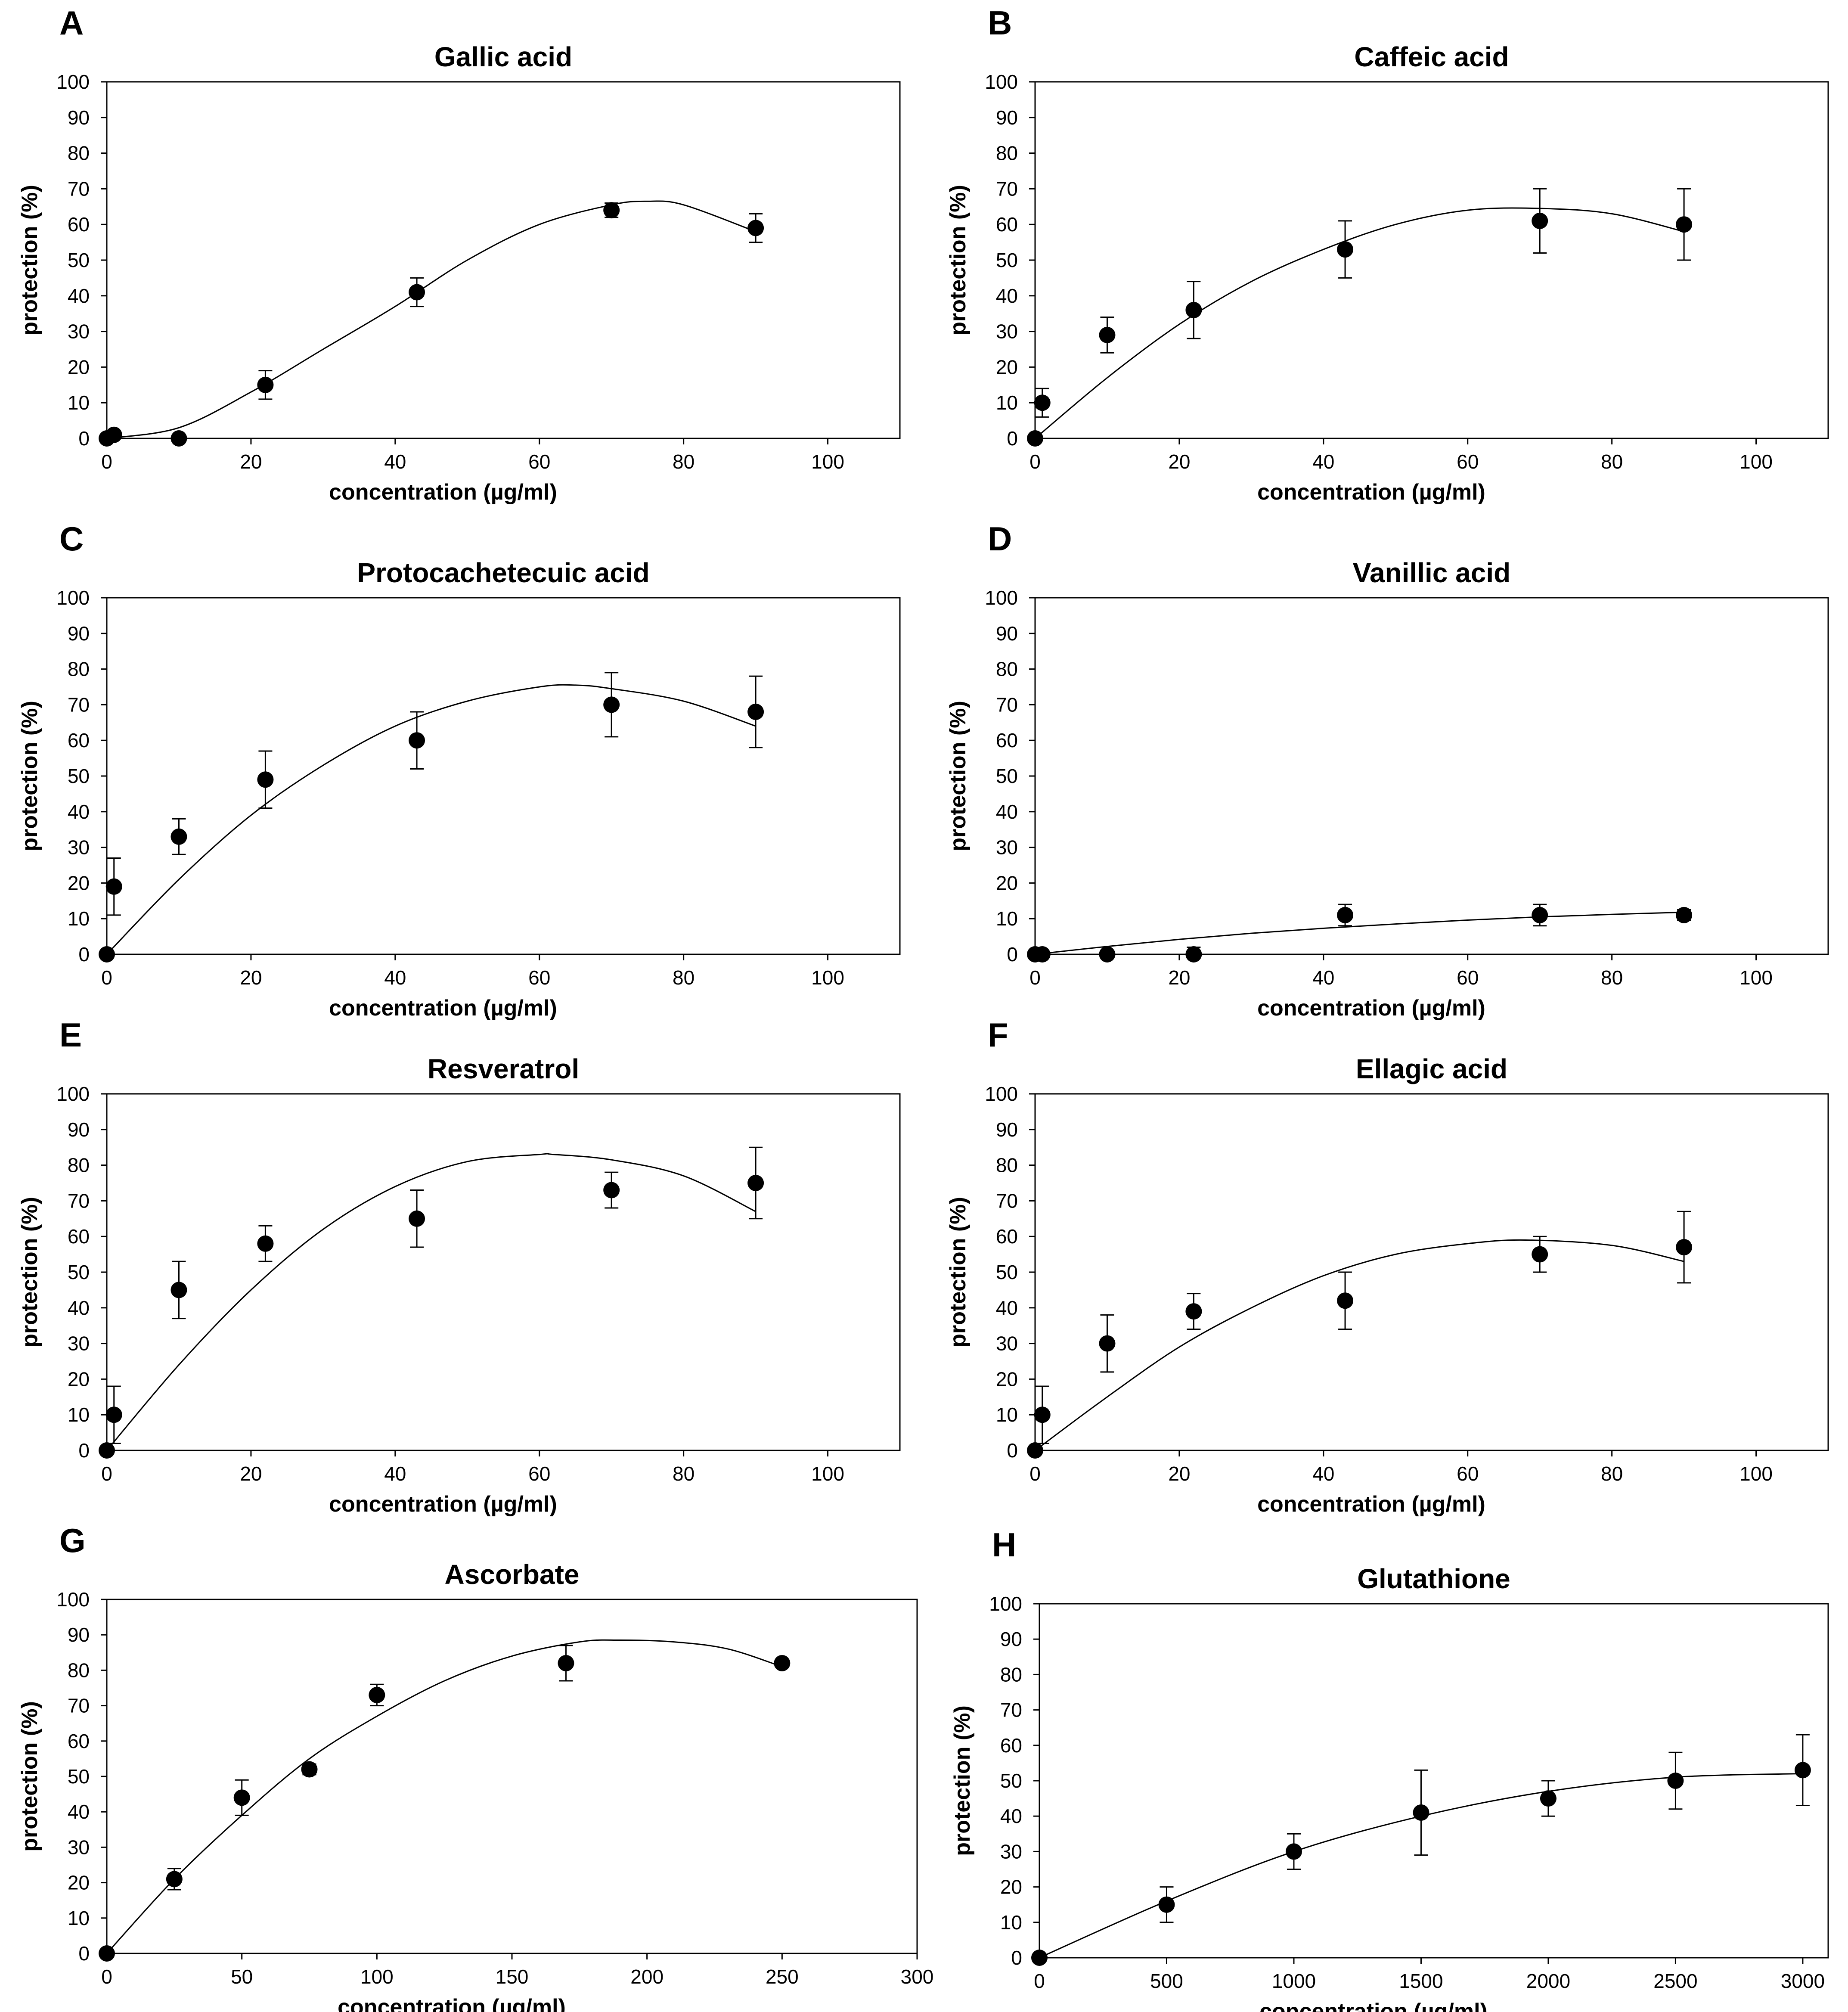 This screenshot has height=2012, width=1848. What do you see at coordinates (1000, 539) in the screenshot?
I see `panel-letter: D` at bounding box center [1000, 539].